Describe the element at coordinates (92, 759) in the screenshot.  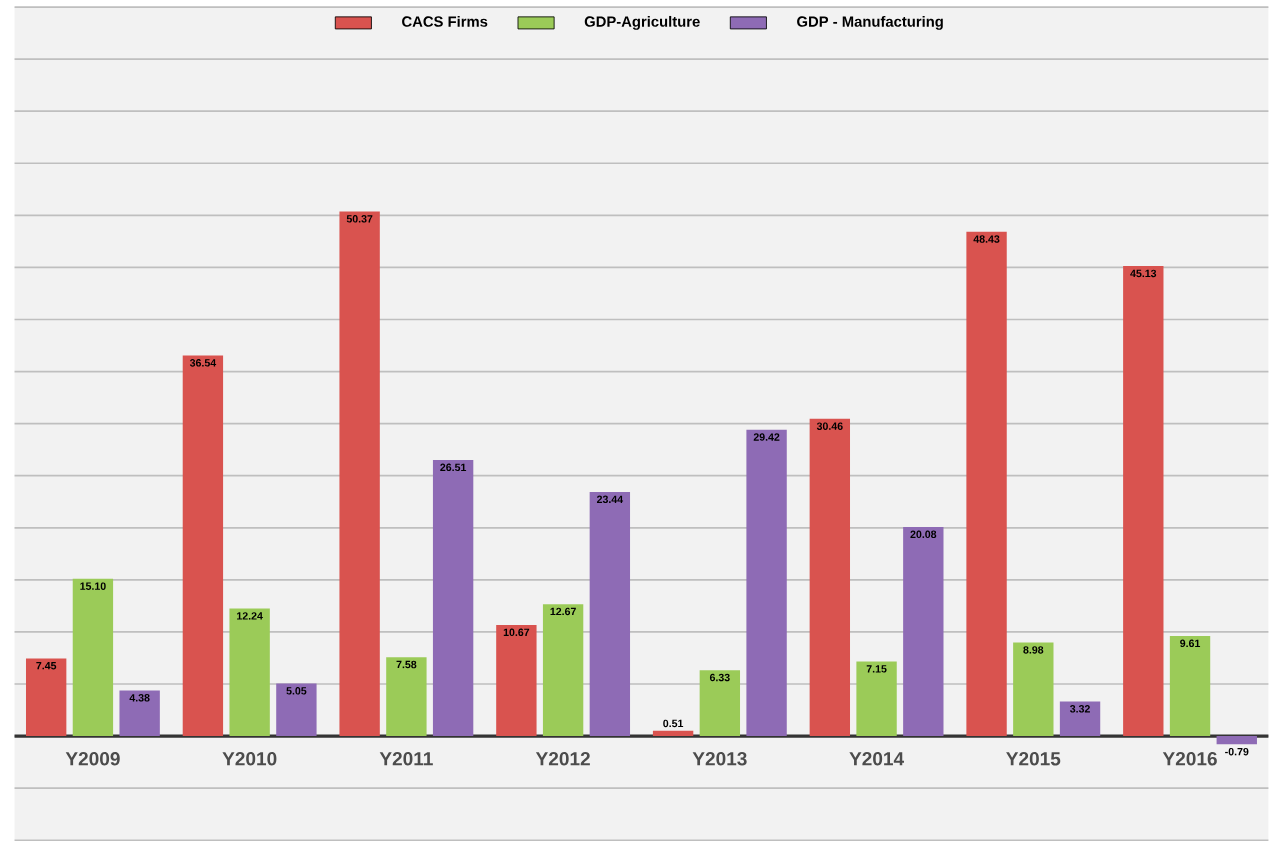
I see `x-tick-label: Y2009` at that location.